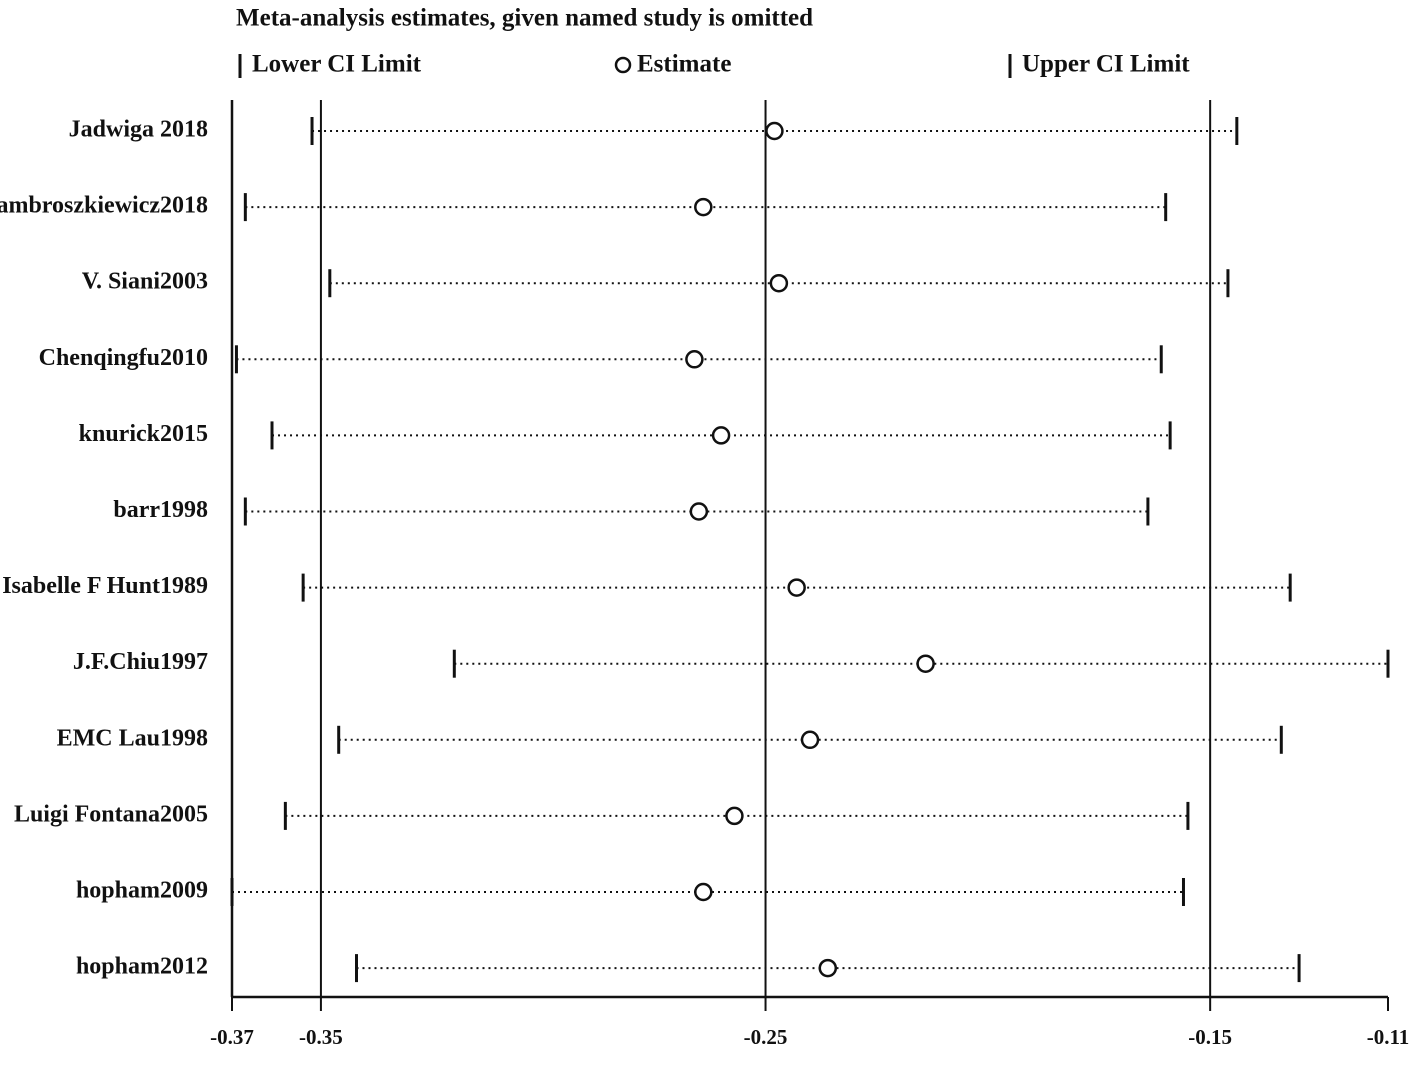 The image size is (1418, 1070). What do you see at coordinates (321, 1037) in the screenshot?
I see `x-tick-label: -0.35` at bounding box center [321, 1037].